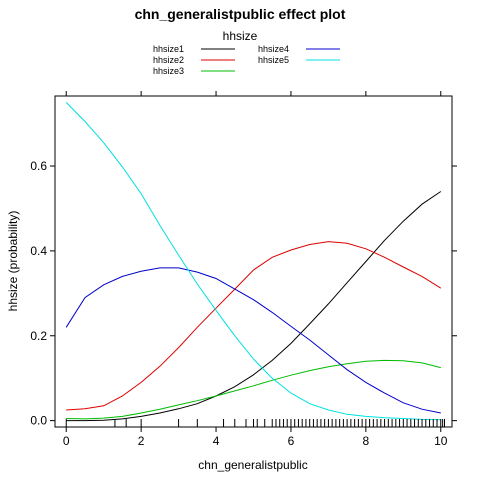  What do you see at coordinates (13, 261) in the screenshot?
I see `y-axis-label: hhsize (probability)` at bounding box center [13, 261].